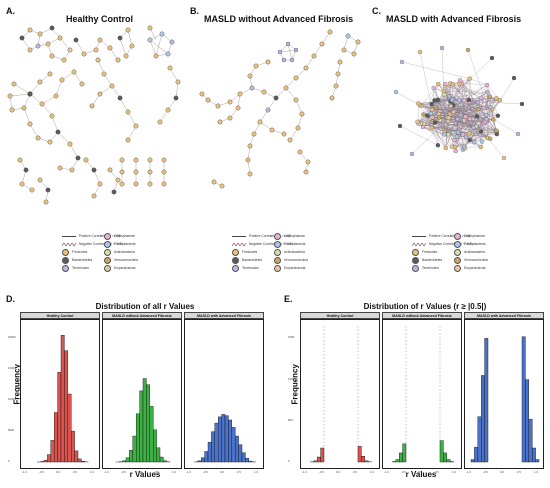 Image resolution: width=550 pixels, height=488 pixels. Describe the element at coordinates (224, 315) in the screenshot. I see `facet-strip: MASLD with Advanced Fibrosis` at that location.